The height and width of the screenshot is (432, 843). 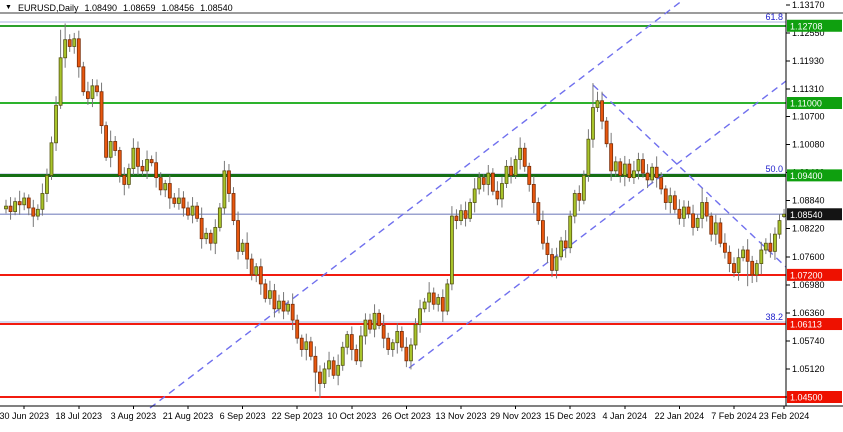 What do you see at coordinates (808, 341) in the screenshot?
I see `y-axis-label: 1.05740` at bounding box center [808, 341].